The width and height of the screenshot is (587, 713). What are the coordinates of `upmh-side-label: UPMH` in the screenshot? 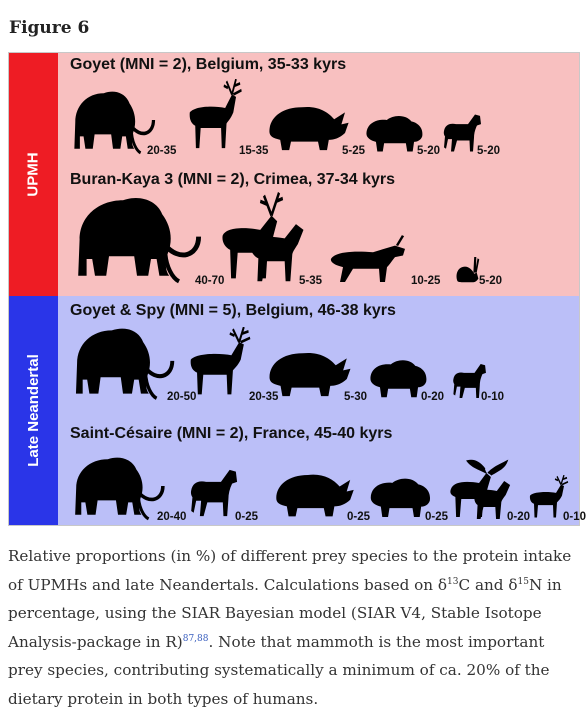 It's located at (33, 174).